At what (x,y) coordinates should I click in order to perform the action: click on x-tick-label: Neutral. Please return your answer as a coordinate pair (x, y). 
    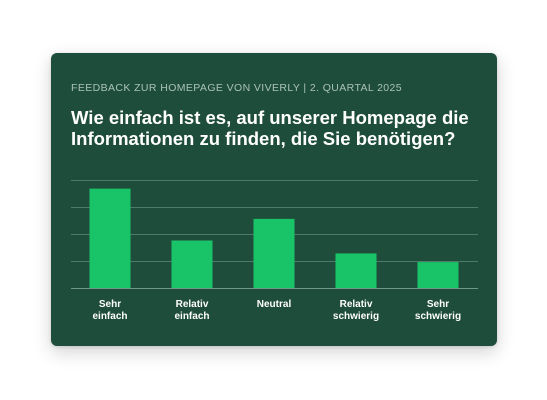
    Looking at the image, I should click on (274, 304).